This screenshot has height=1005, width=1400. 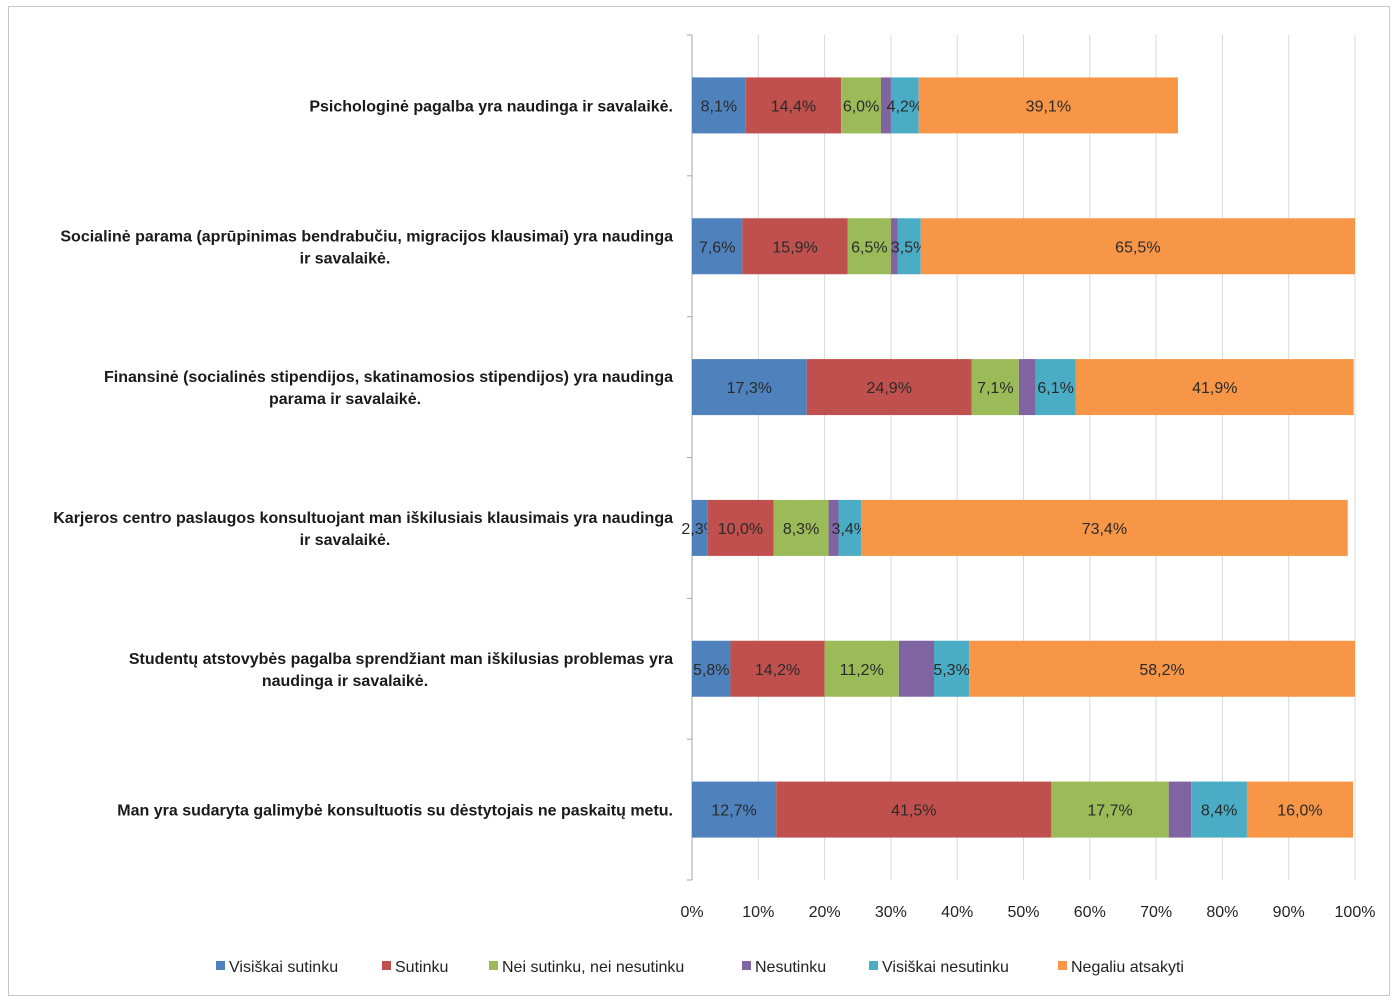 What do you see at coordinates (345, 681) in the screenshot?
I see `category-label: naudinga ir savalaikė.` at bounding box center [345, 681].